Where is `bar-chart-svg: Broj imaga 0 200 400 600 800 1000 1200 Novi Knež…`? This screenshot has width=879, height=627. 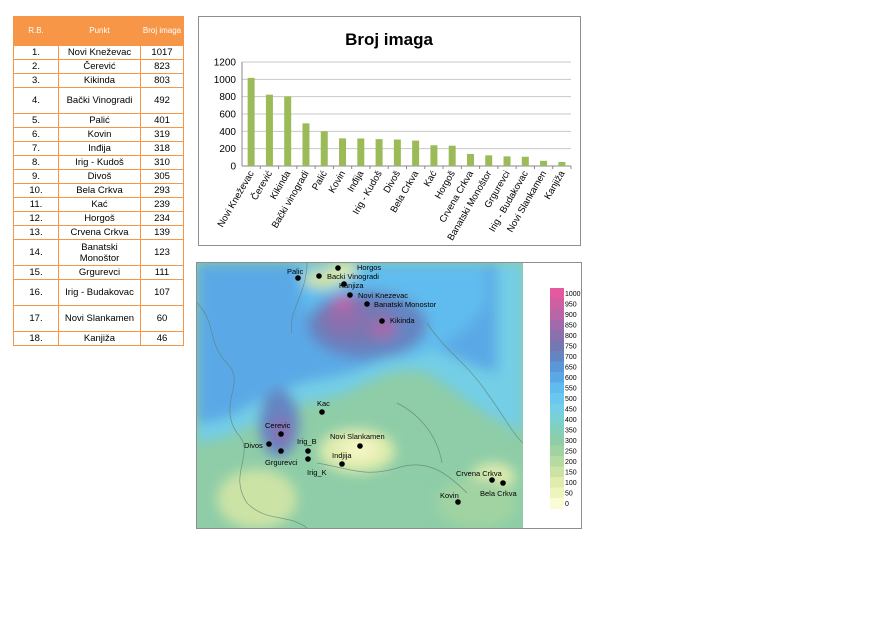 bar-chart-svg: Broj imaga 0 200 400 600 800 1000 1200 Novi Knež… is located at coordinates (393, 136).